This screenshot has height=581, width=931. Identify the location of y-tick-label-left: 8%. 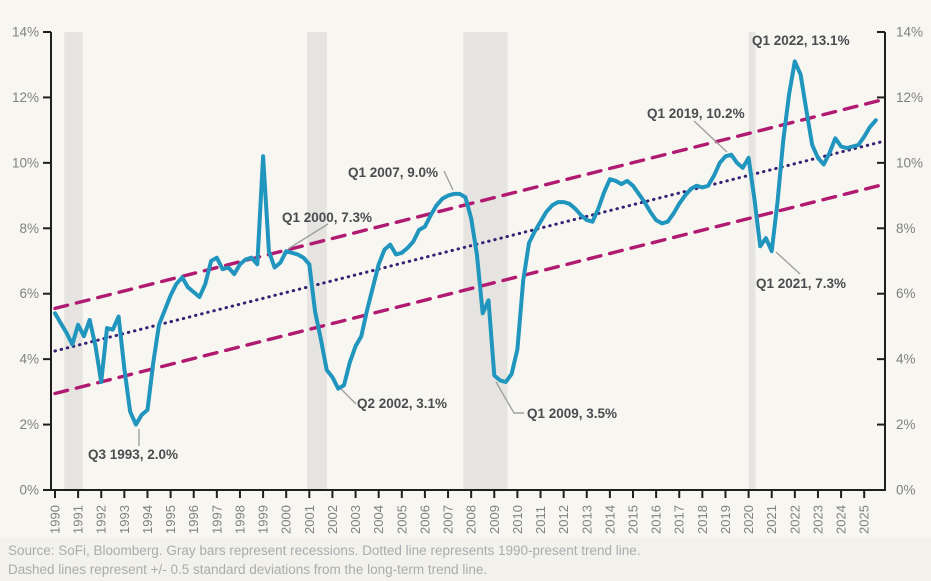
(29, 228).